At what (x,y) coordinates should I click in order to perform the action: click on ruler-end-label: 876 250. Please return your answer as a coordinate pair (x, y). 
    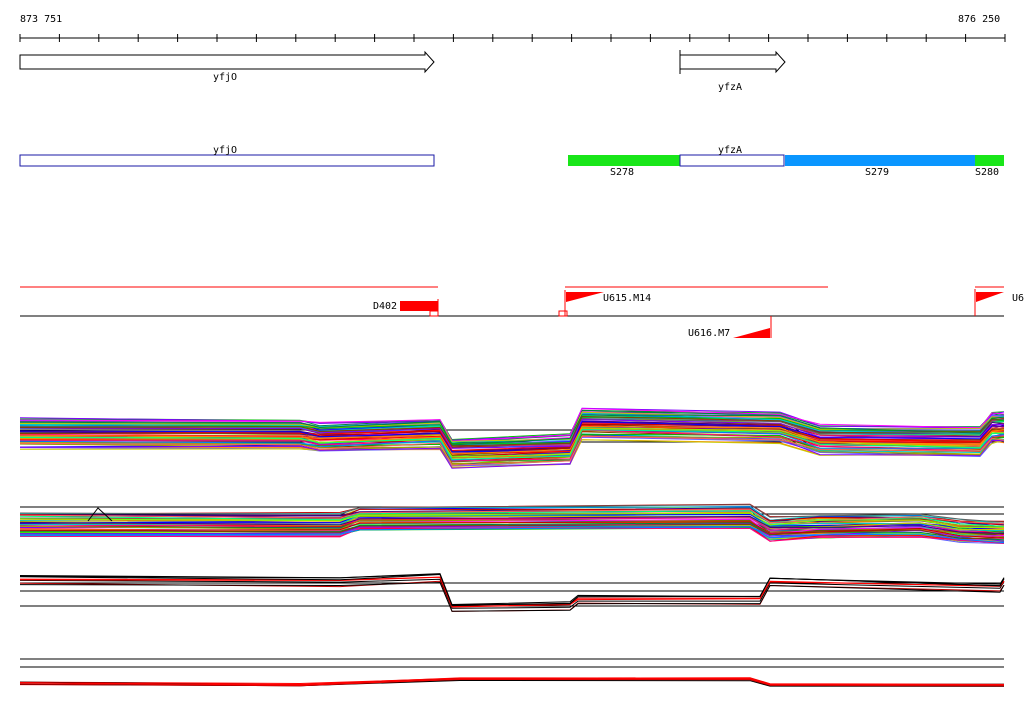
    Looking at the image, I should click on (979, 19).